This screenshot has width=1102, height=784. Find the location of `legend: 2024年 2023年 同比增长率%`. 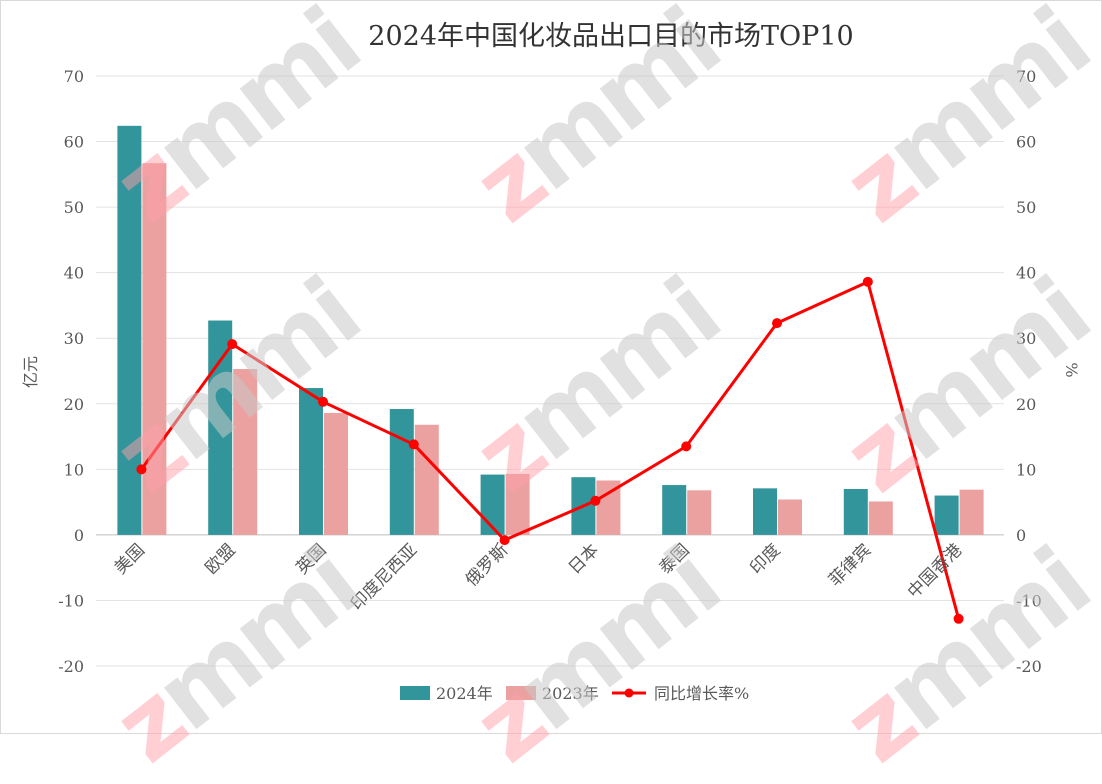

legend: 2024年 2023年 同比增长率% is located at coordinates (574, 693).